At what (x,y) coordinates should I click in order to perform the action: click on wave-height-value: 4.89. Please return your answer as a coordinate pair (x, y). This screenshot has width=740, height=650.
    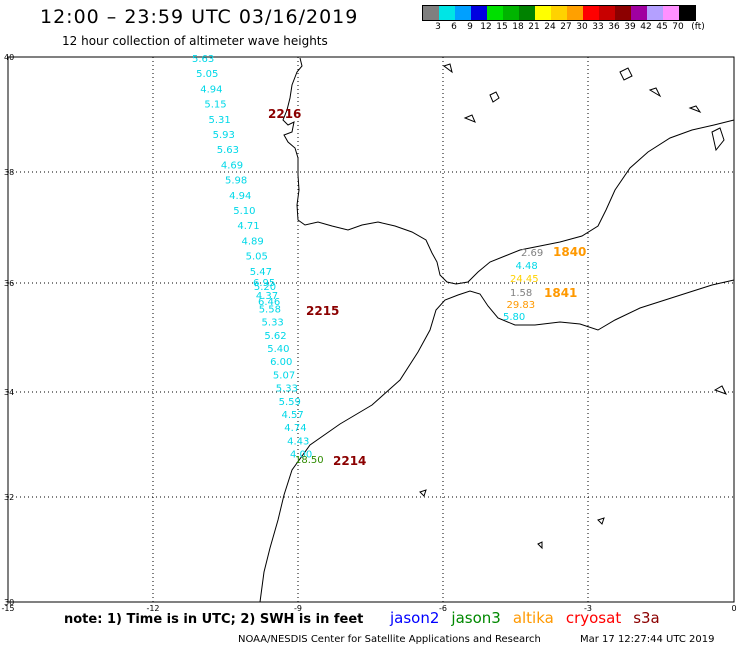
    Looking at the image, I should click on (253, 241).